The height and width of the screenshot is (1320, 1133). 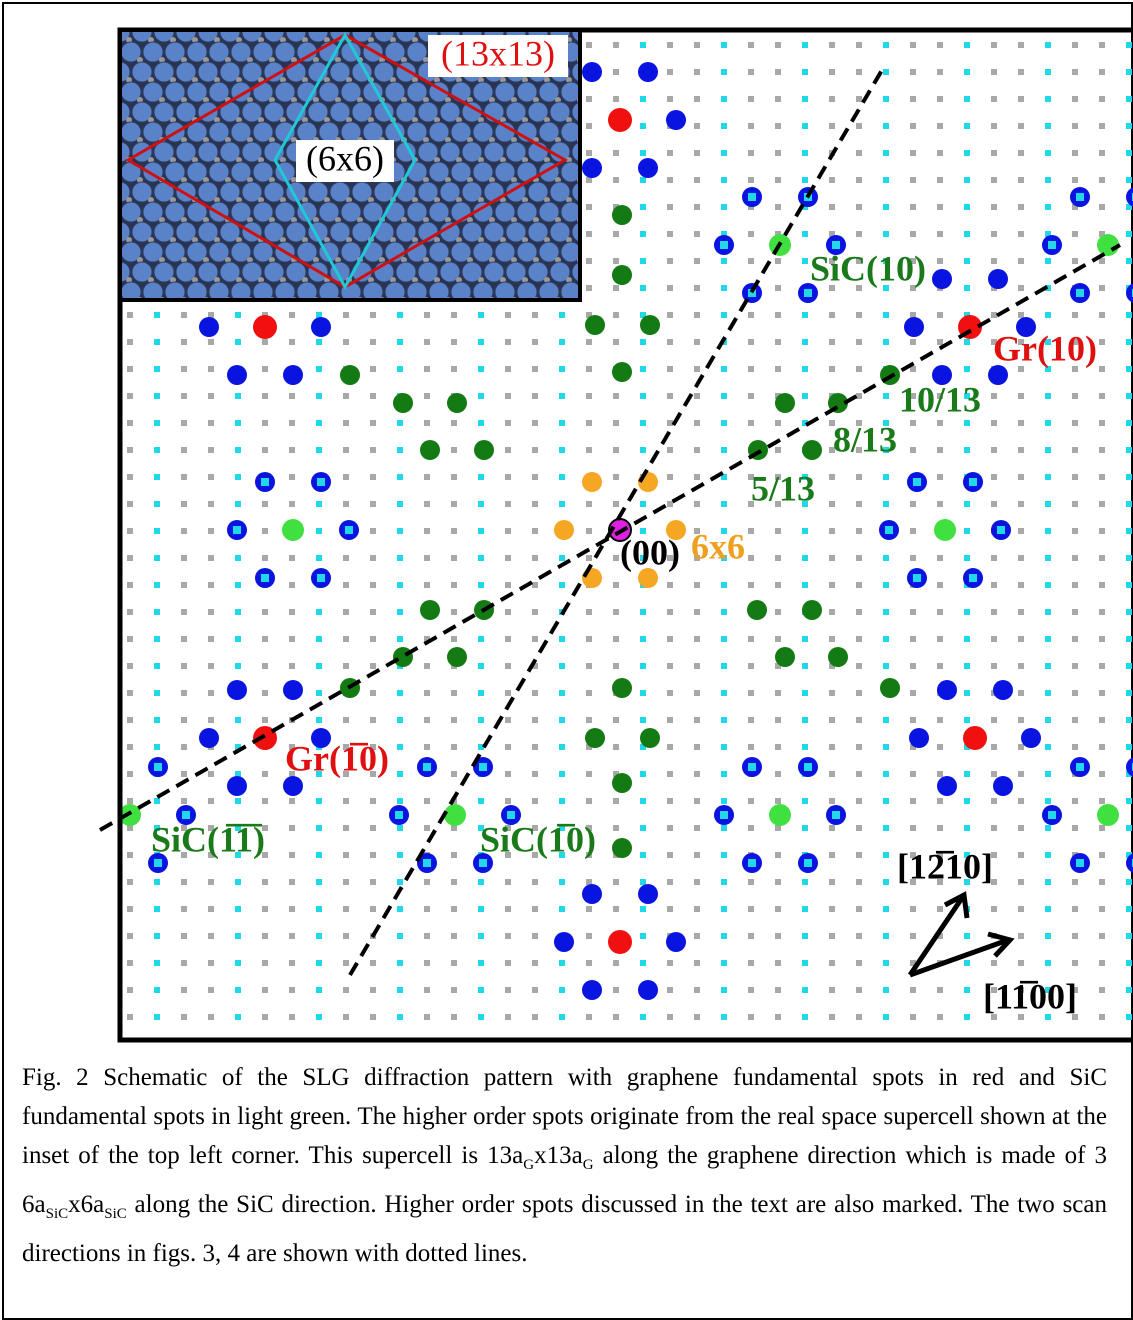 What do you see at coordinates (620, 120) in the screenshot?
I see `graphene-spot` at bounding box center [620, 120].